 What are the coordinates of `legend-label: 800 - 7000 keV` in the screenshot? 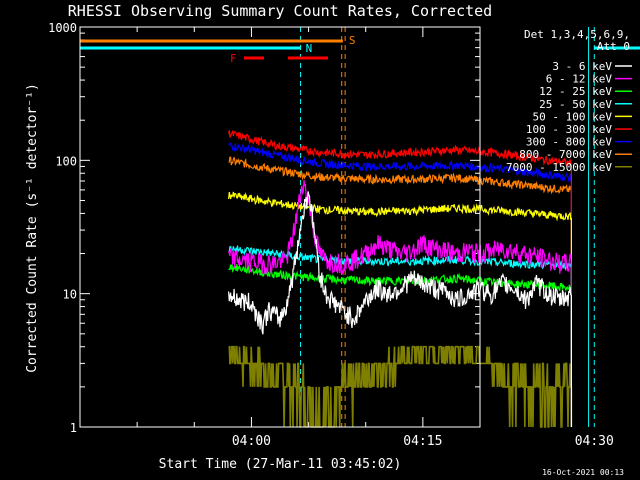 It's located at (565, 154).